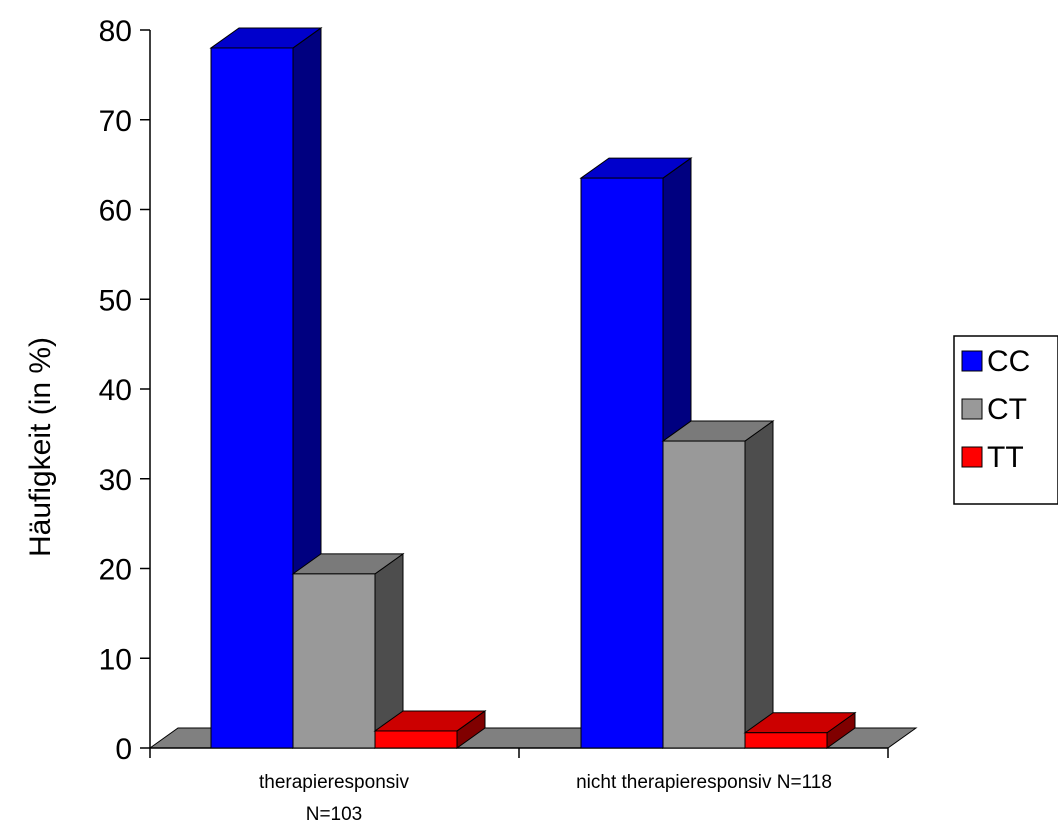 Image resolution: width=1058 pixels, height=831 pixels. Describe the element at coordinates (1005, 457) in the screenshot. I see `legend-label: TT` at that location.